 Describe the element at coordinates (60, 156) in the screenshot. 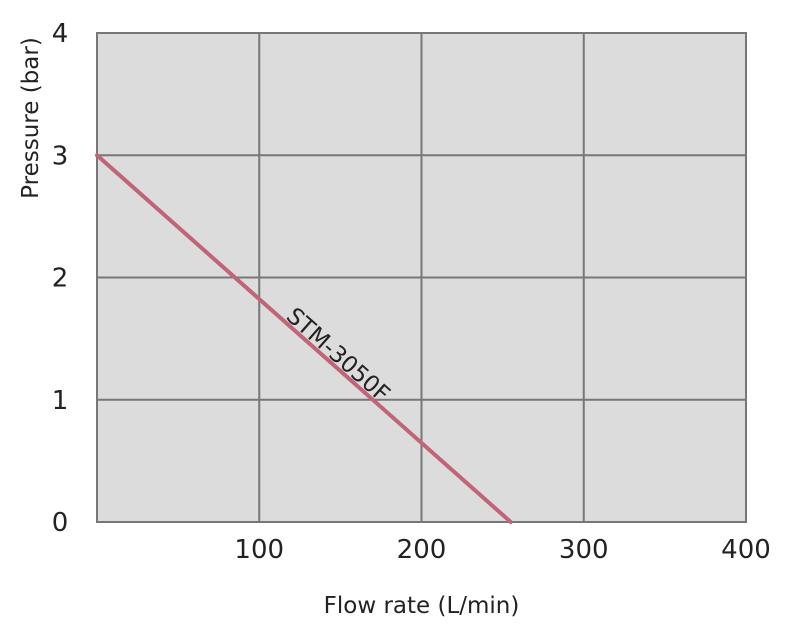

I see `y-tick-label: 3` at that location.